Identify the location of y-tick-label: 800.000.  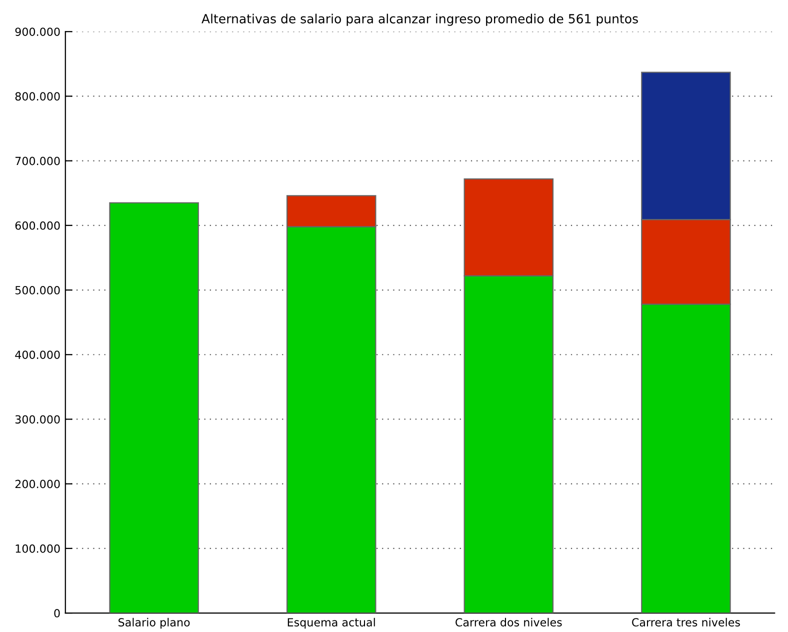
(37, 96).